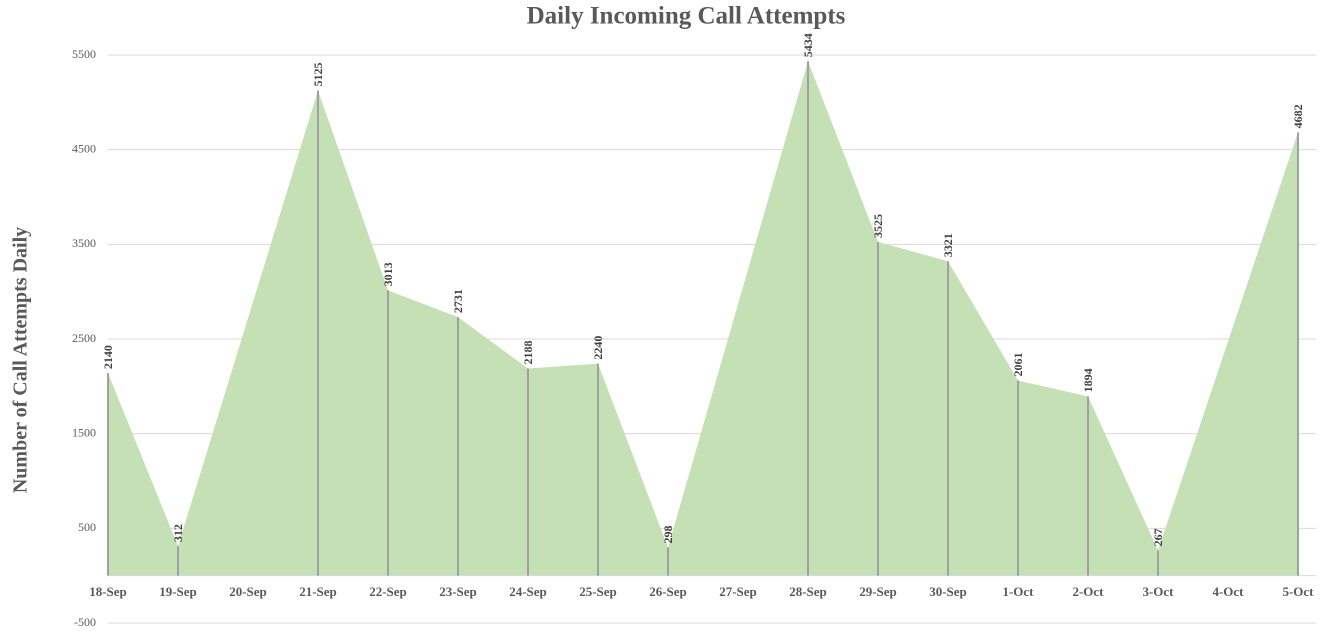 The image size is (1326, 633). Describe the element at coordinates (21, 360) in the screenshot. I see `y-axis-label: Number of Call Attempts Daily` at that location.